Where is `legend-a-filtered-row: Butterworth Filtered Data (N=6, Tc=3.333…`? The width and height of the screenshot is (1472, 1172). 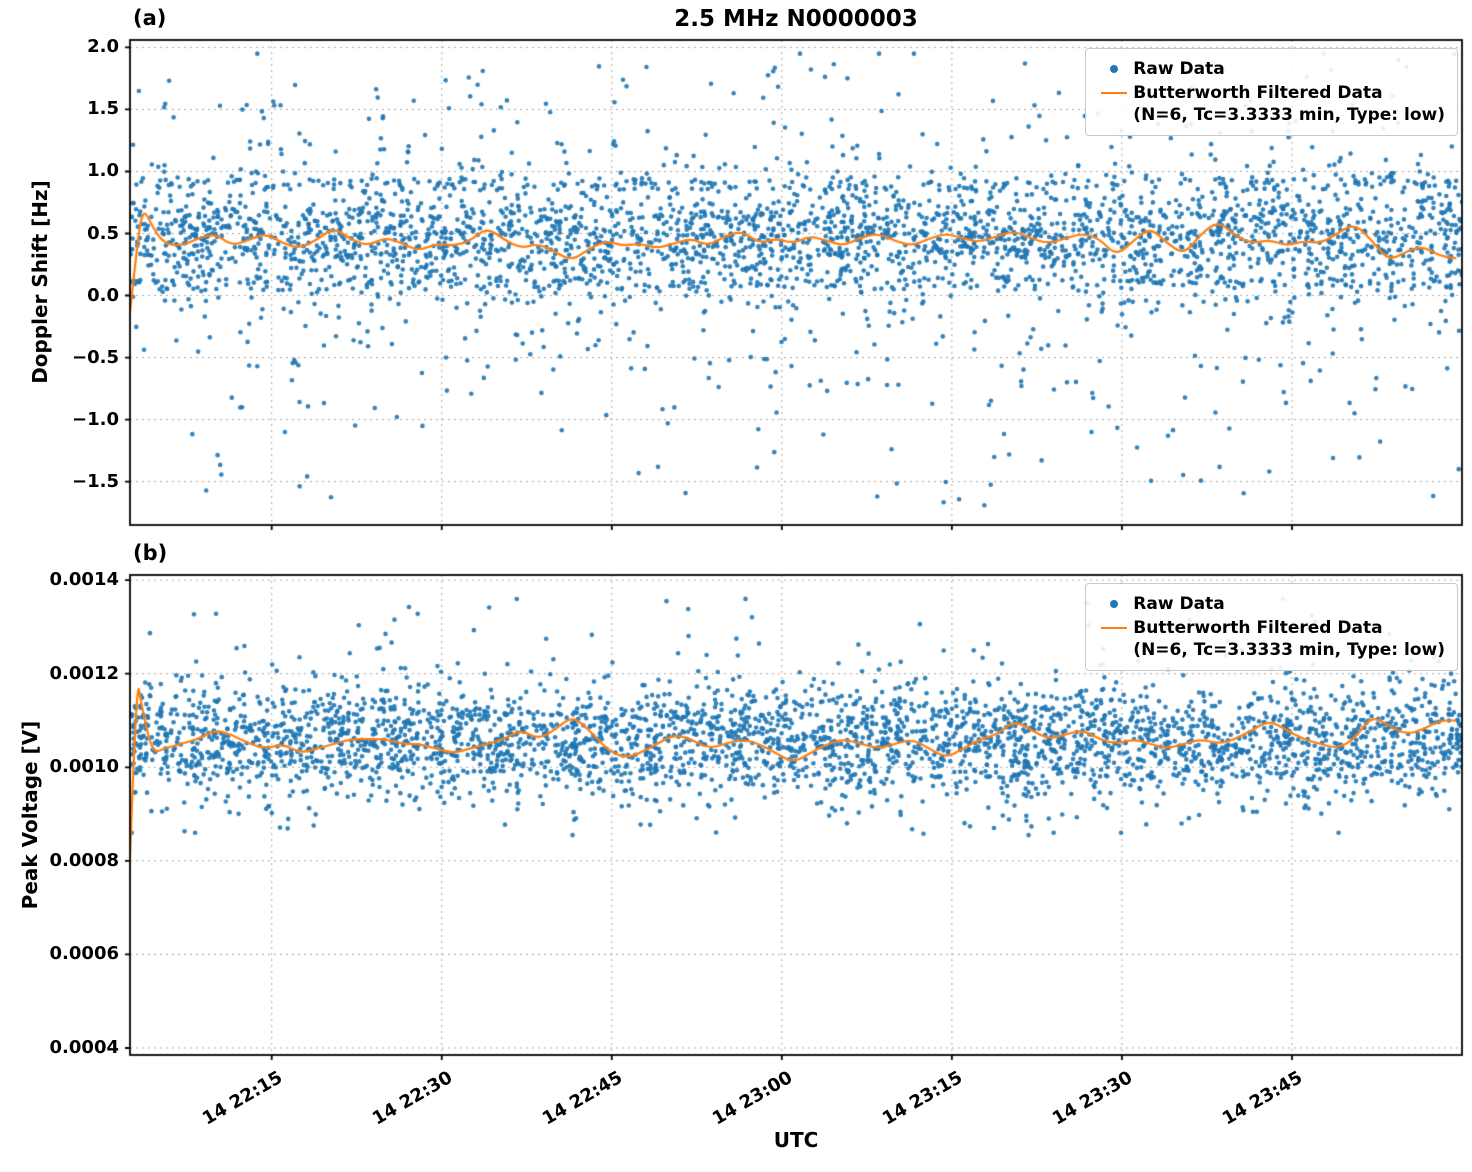 legend-a-filtered-row: Butterworth Filtered Data (N=6, Tc=3.333… is located at coordinates (1270, 104).